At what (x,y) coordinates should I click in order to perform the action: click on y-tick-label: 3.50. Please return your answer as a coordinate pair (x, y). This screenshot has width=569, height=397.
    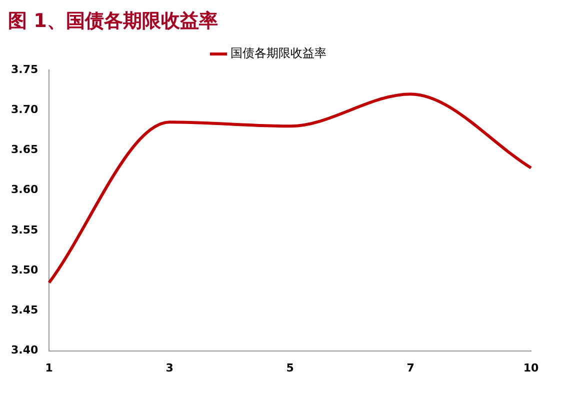
    Looking at the image, I should click on (24, 269).